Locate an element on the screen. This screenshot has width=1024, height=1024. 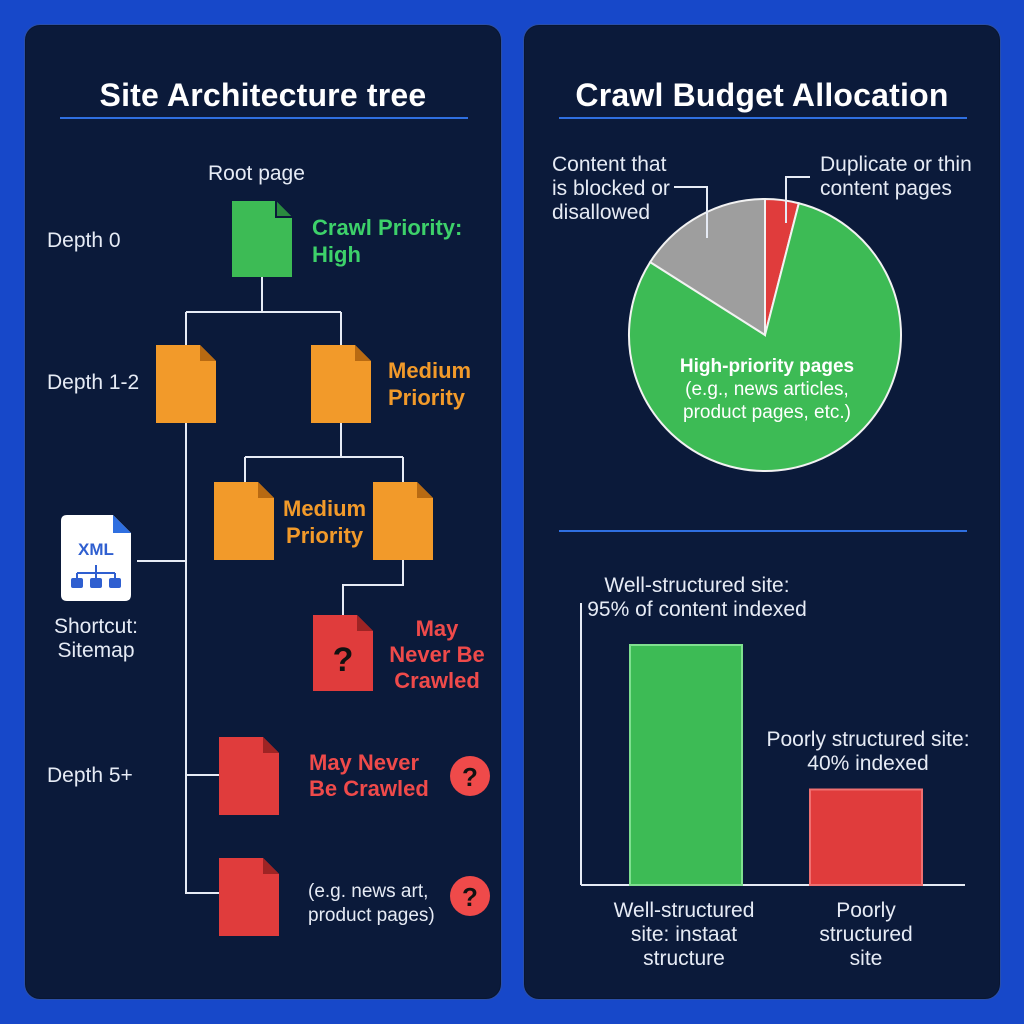
indexing-bar-chart is located at coordinates (772, 744).